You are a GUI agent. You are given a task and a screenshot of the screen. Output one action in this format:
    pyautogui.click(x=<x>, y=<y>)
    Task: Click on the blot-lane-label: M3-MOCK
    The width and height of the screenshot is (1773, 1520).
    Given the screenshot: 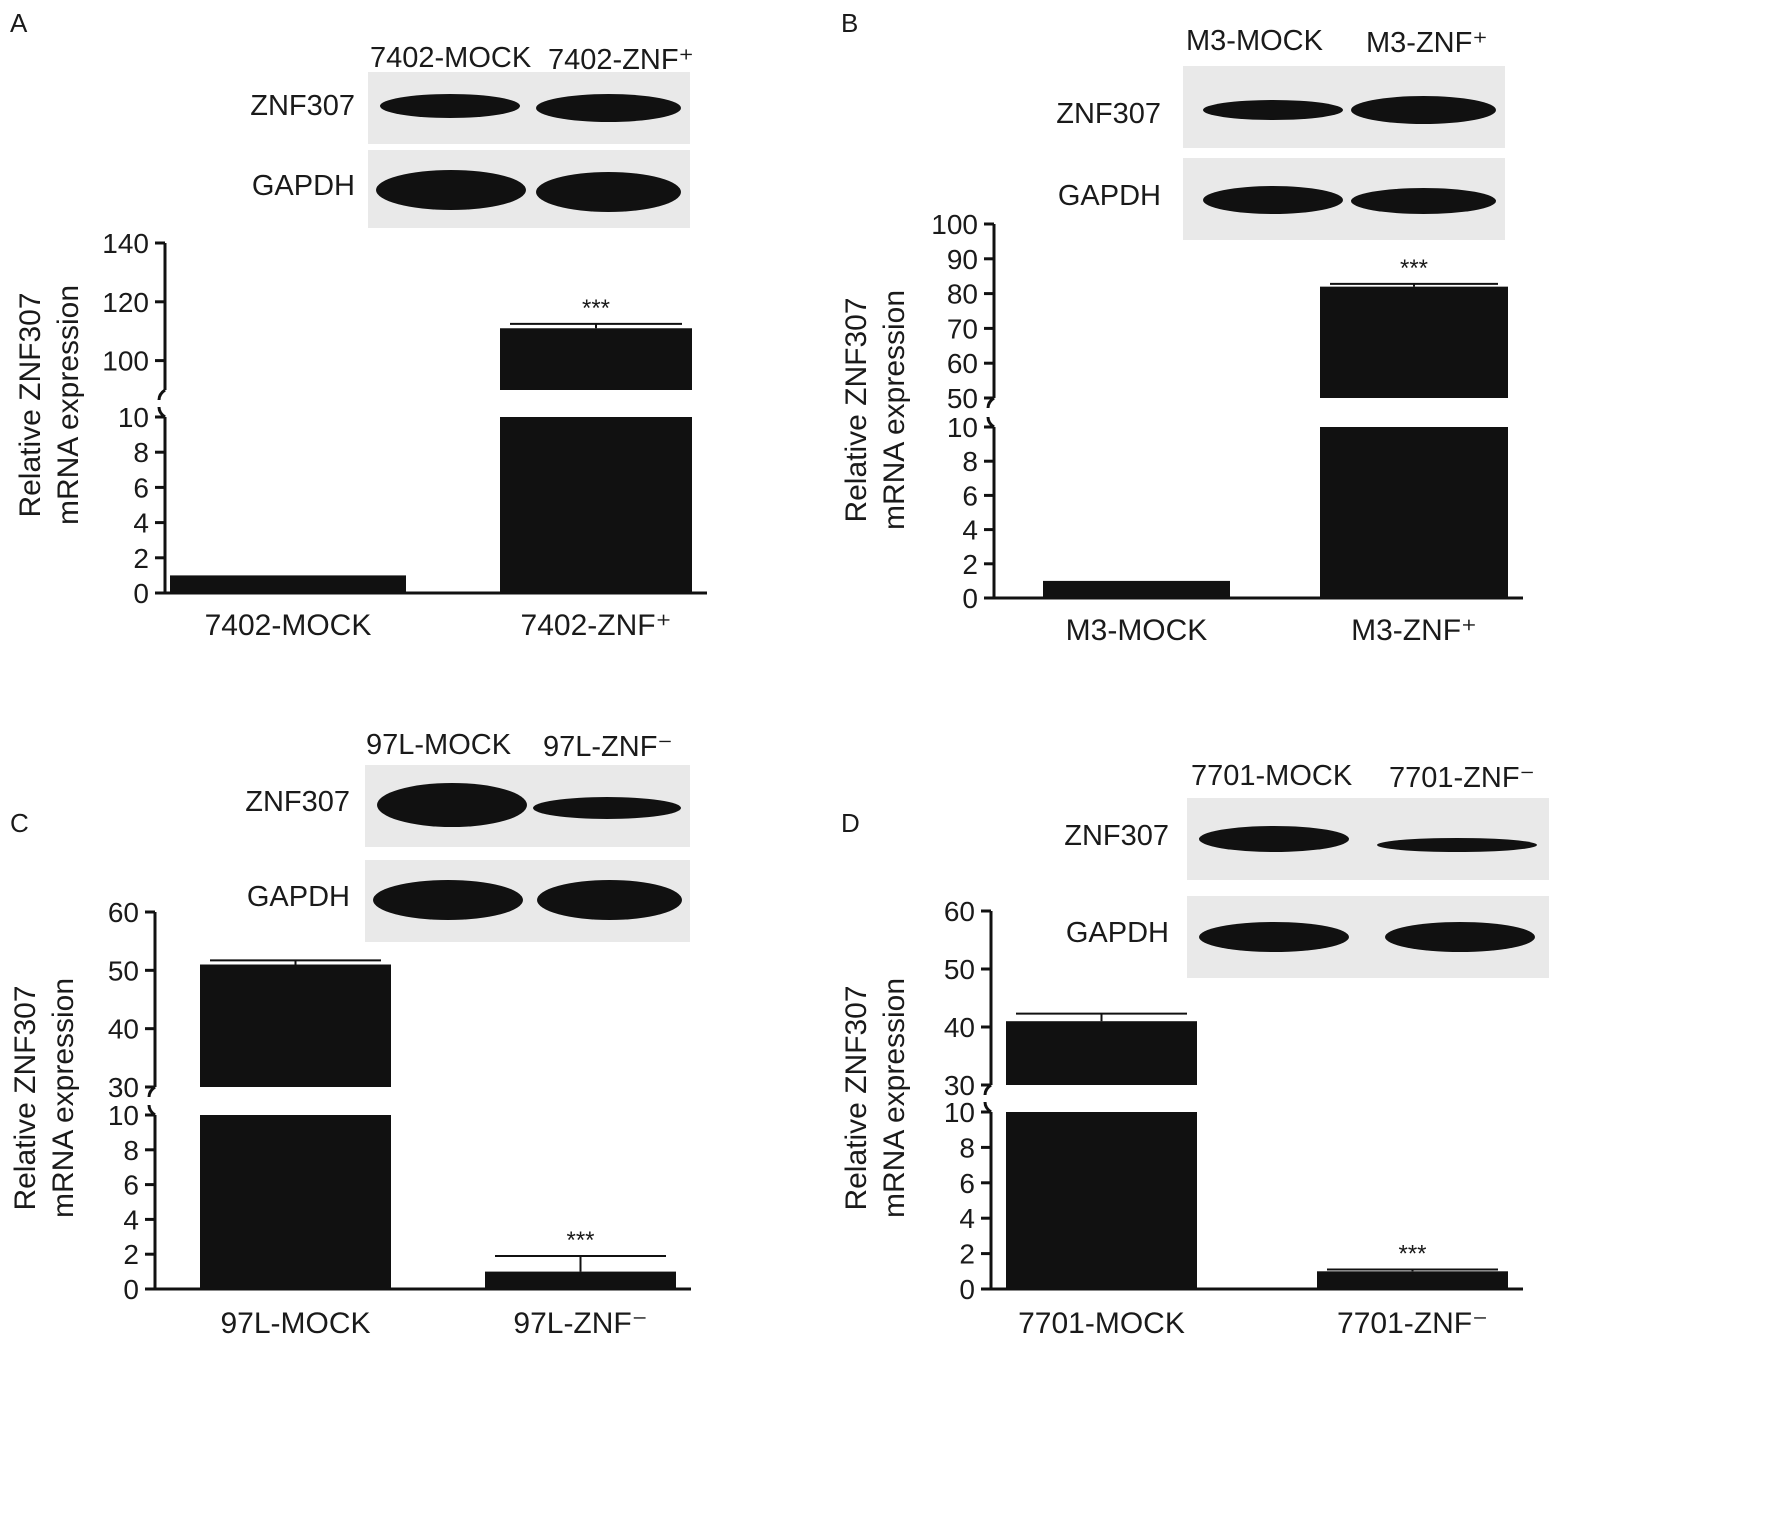 What is the action you would take?
    pyautogui.click(x=1254, y=41)
    